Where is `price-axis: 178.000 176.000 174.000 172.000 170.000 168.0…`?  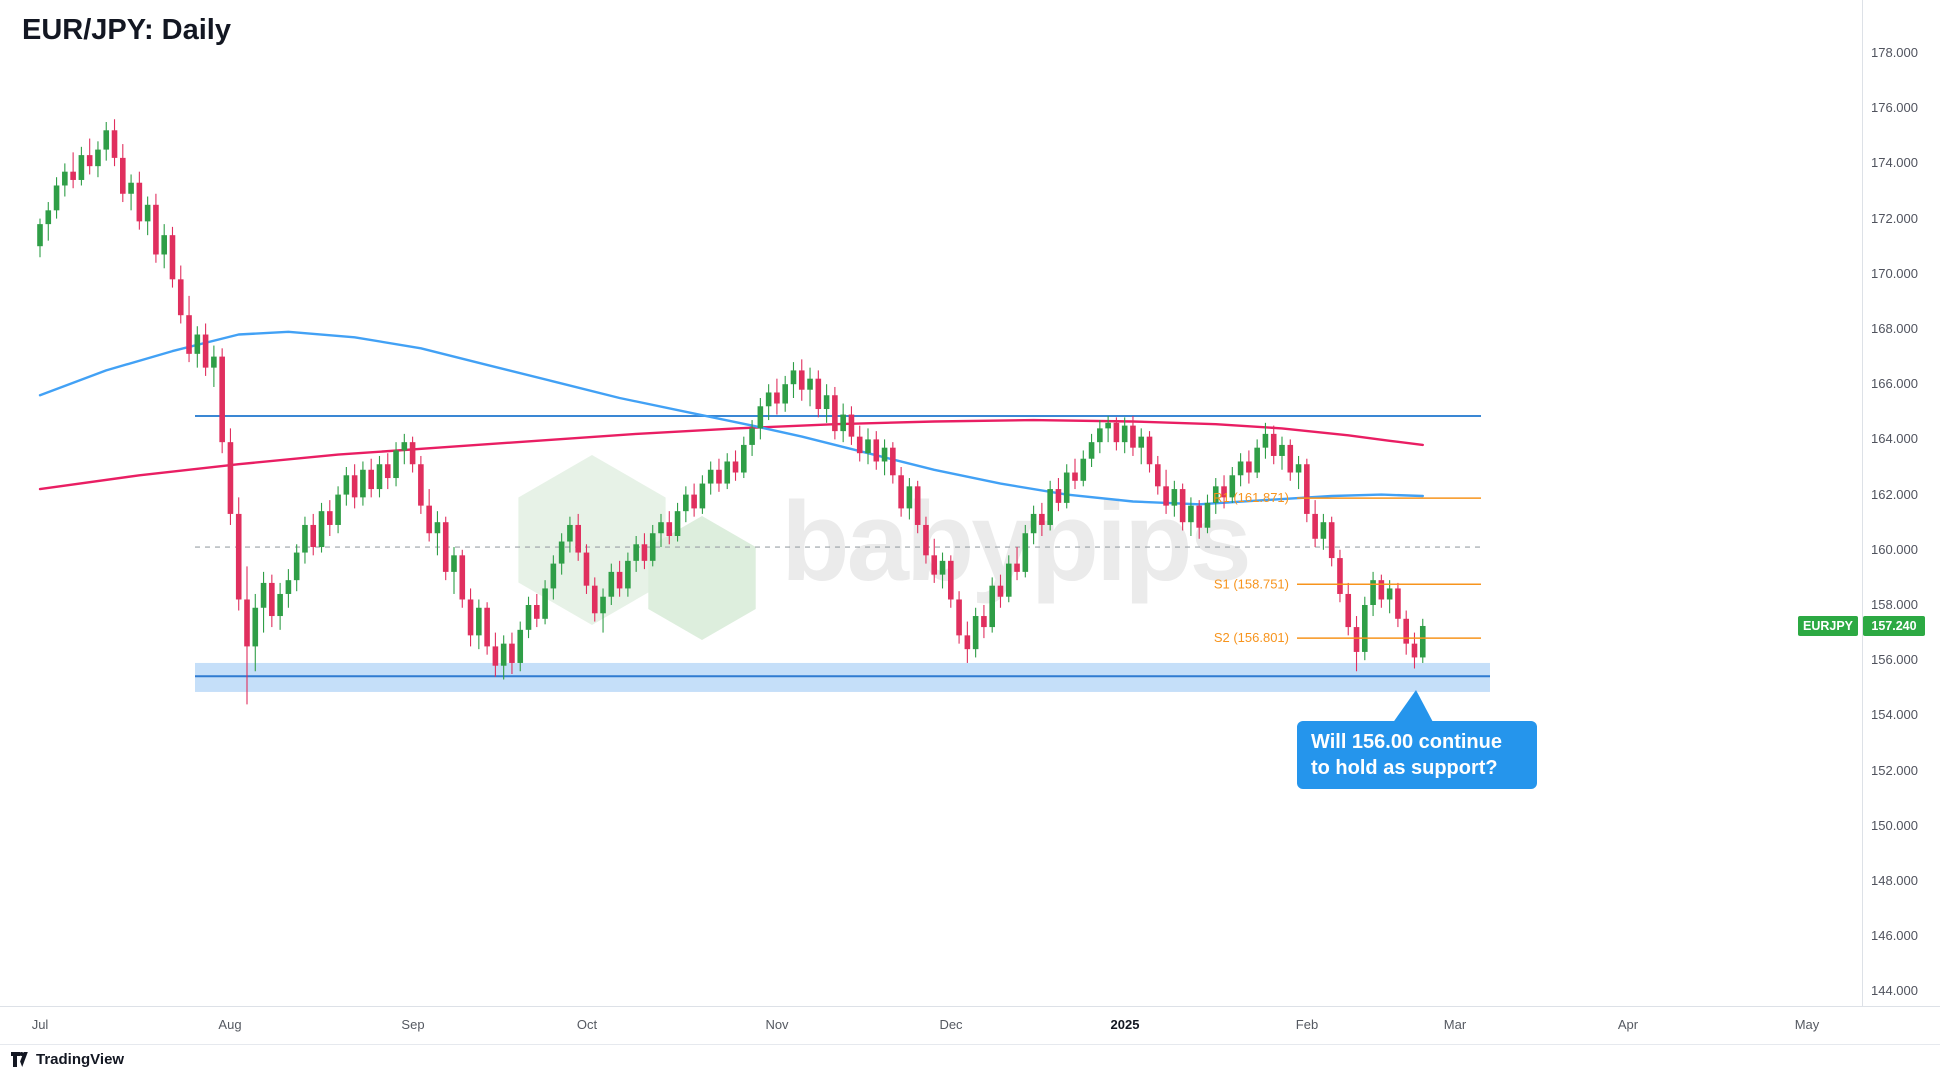
price-axis: 178.000 176.000 174.000 172.000 170.000 168.0… is located at coordinates (1901, 503).